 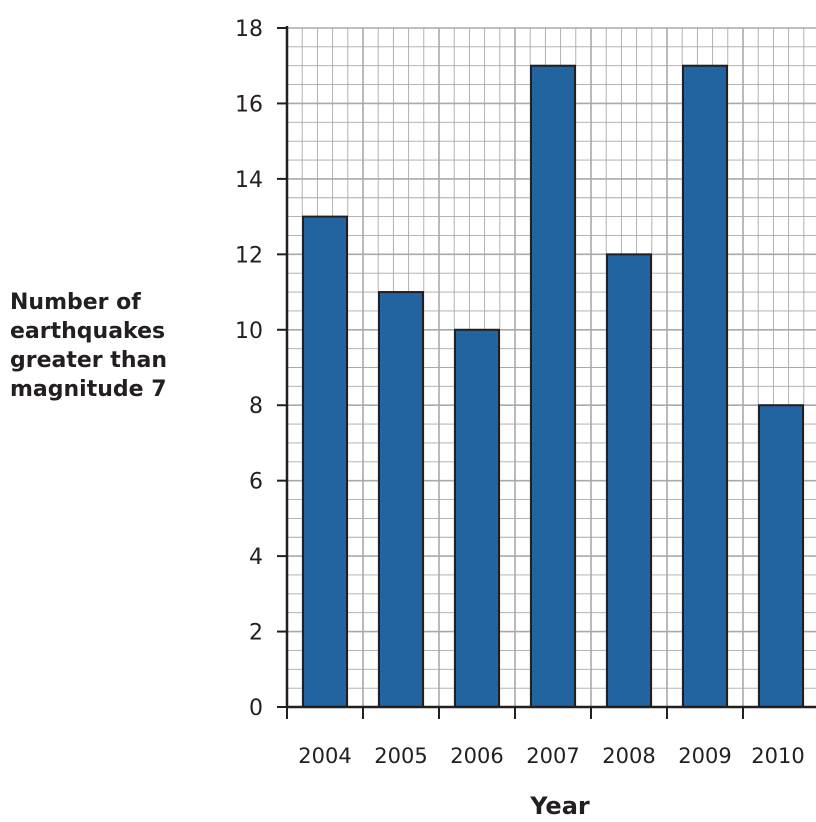 I want to click on y-axis-ticks: 0 2 4 6 8 10 12 14 16 18, so click(x=261, y=369).